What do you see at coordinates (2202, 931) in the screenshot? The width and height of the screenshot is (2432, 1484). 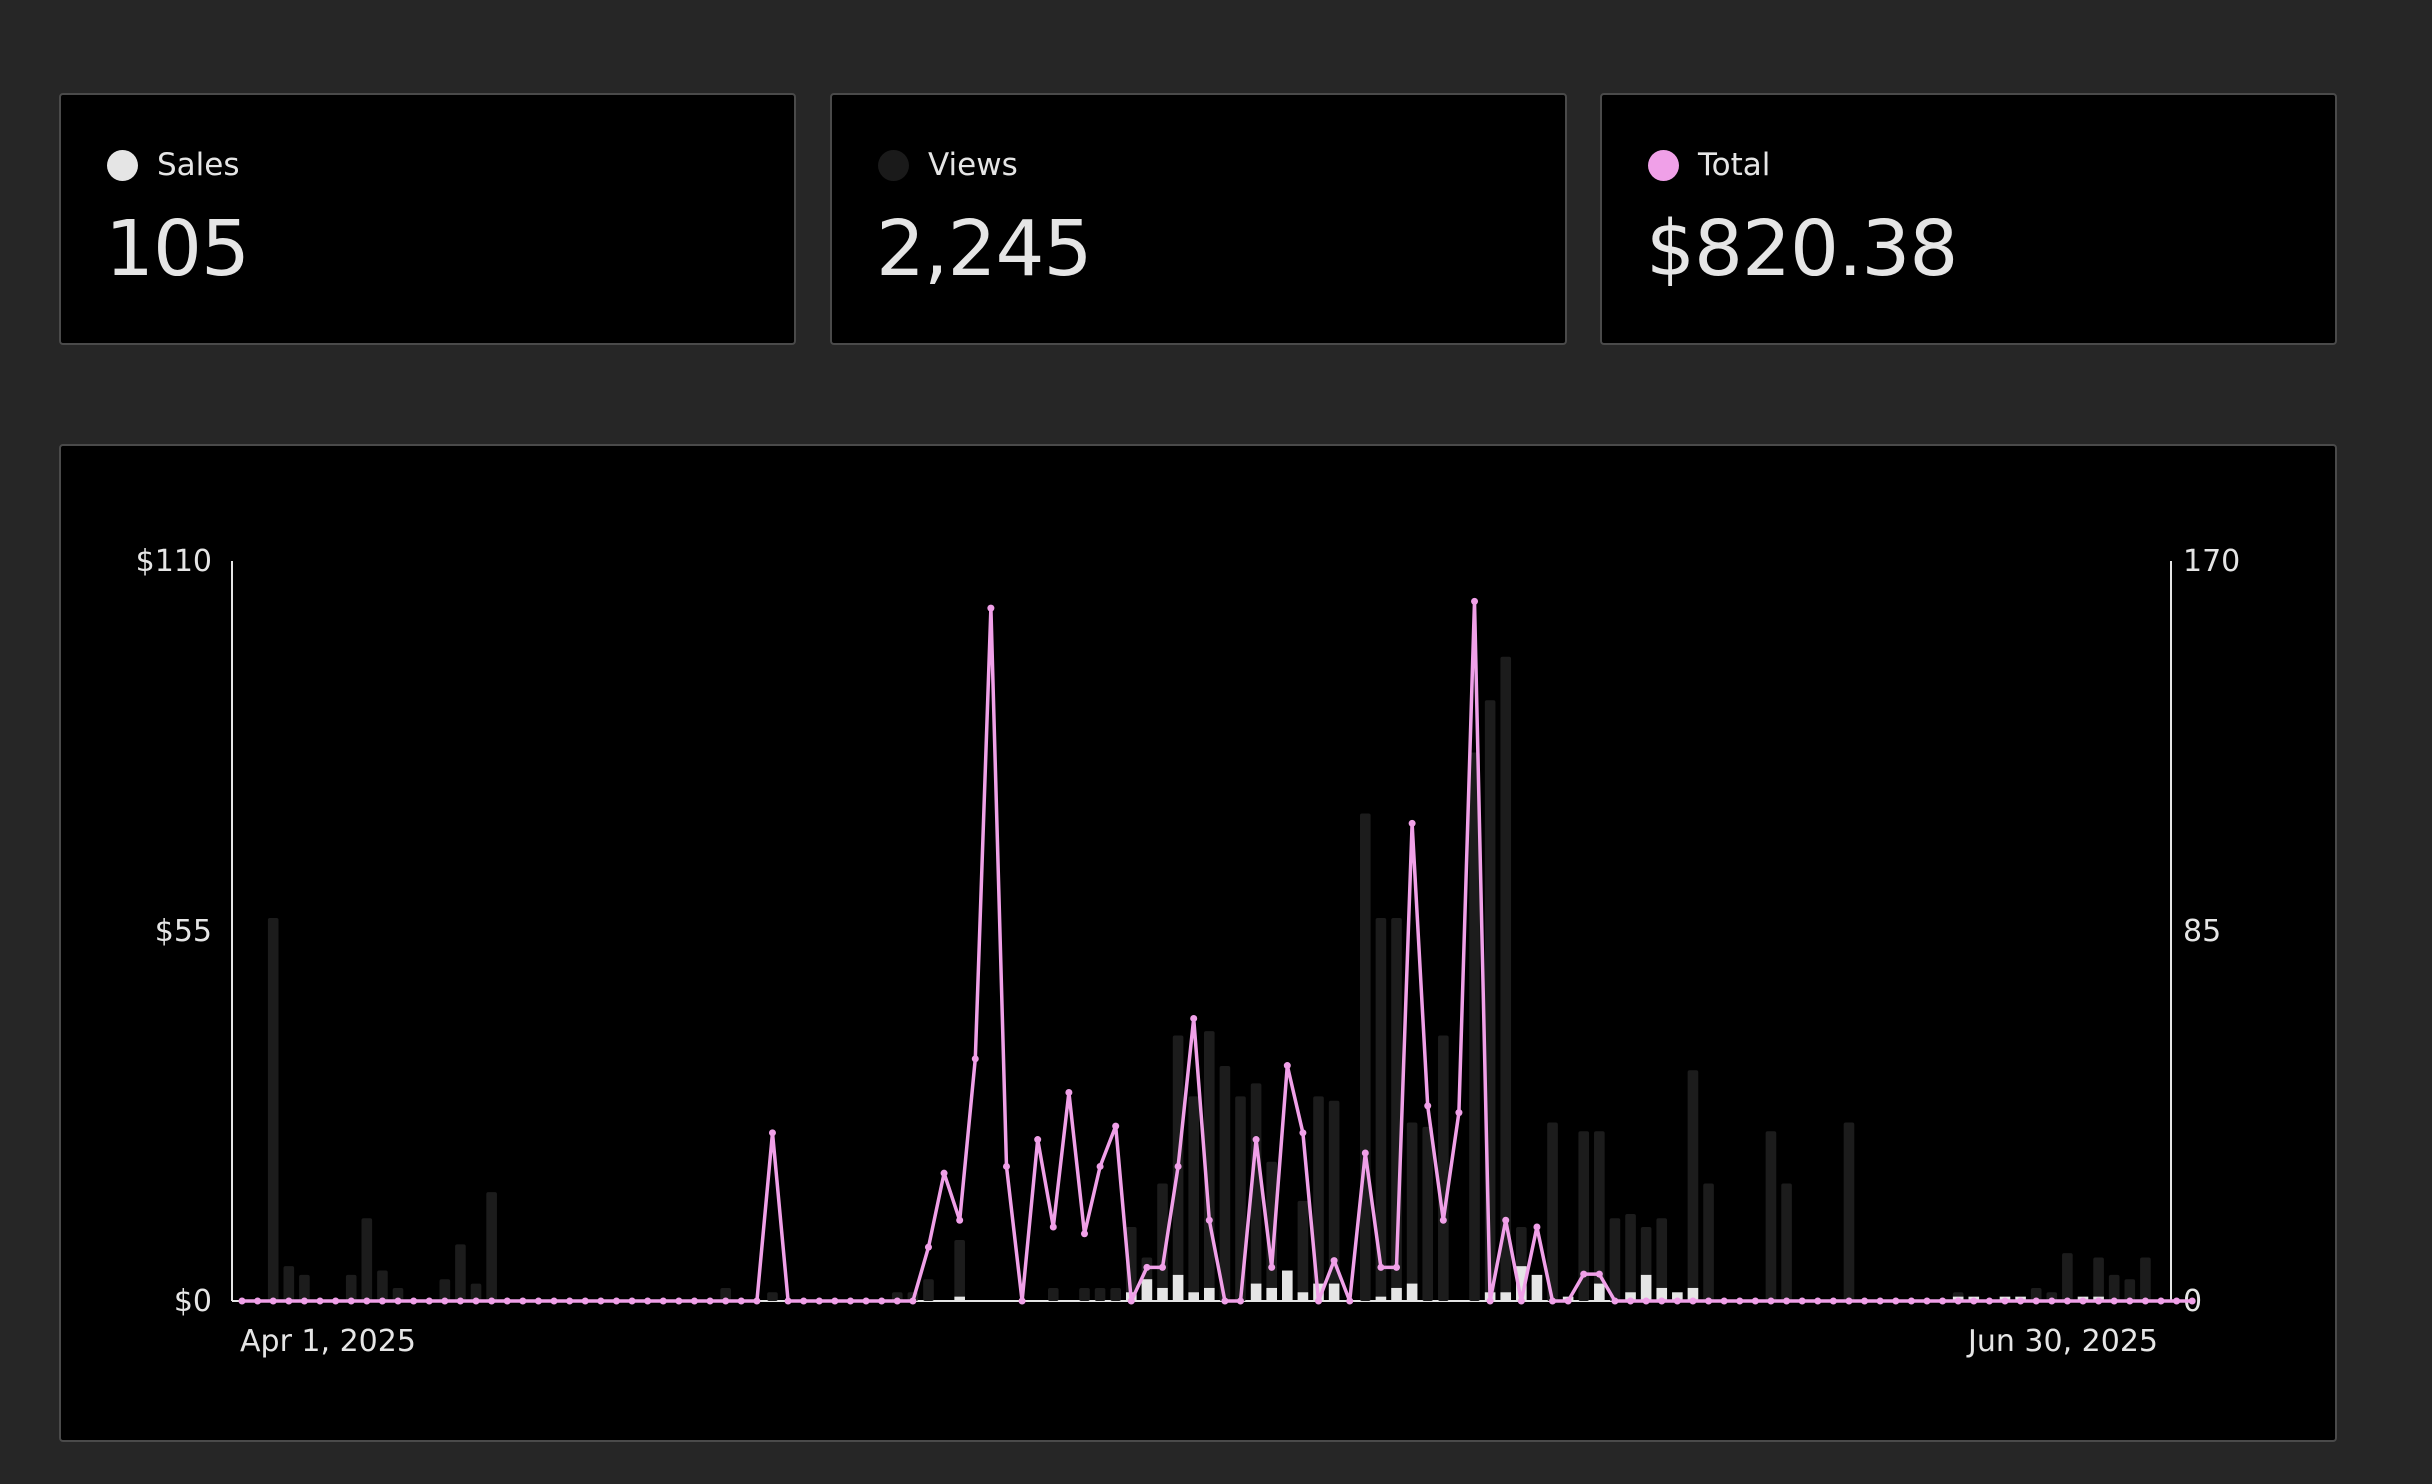 I see `y-right-tick-label: 85` at bounding box center [2202, 931].